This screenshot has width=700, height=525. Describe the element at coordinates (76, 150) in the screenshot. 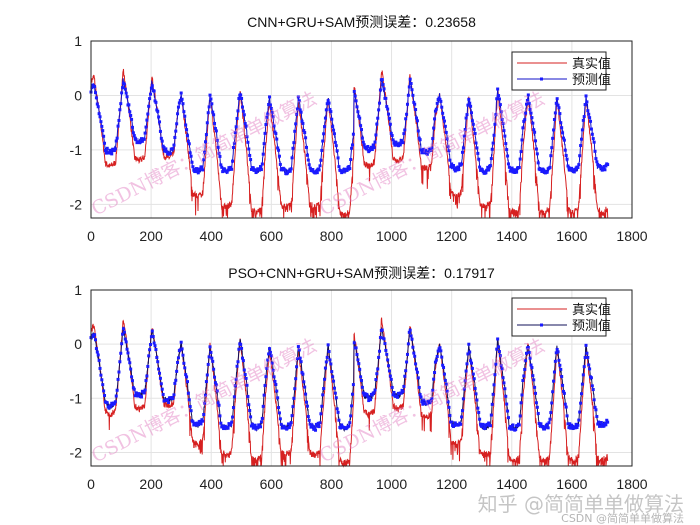

I see `y-tick-label: -1` at that location.